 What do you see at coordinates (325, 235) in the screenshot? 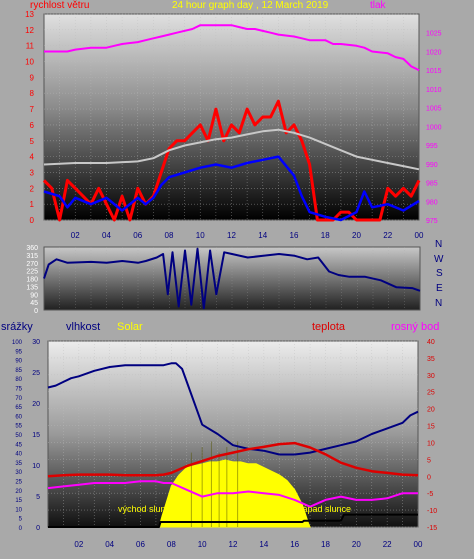
I see `wind-x-tick: 18` at bounding box center [325, 235].